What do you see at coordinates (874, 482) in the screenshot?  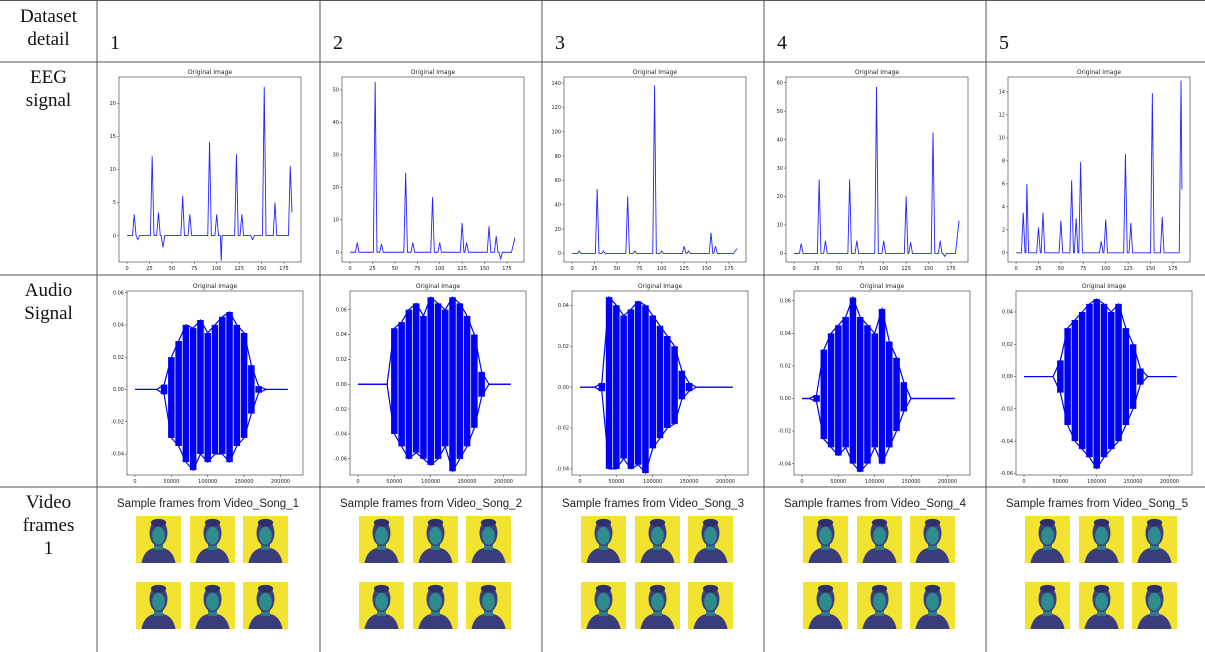 I see `x-tick-label: 100000` at bounding box center [874, 482].